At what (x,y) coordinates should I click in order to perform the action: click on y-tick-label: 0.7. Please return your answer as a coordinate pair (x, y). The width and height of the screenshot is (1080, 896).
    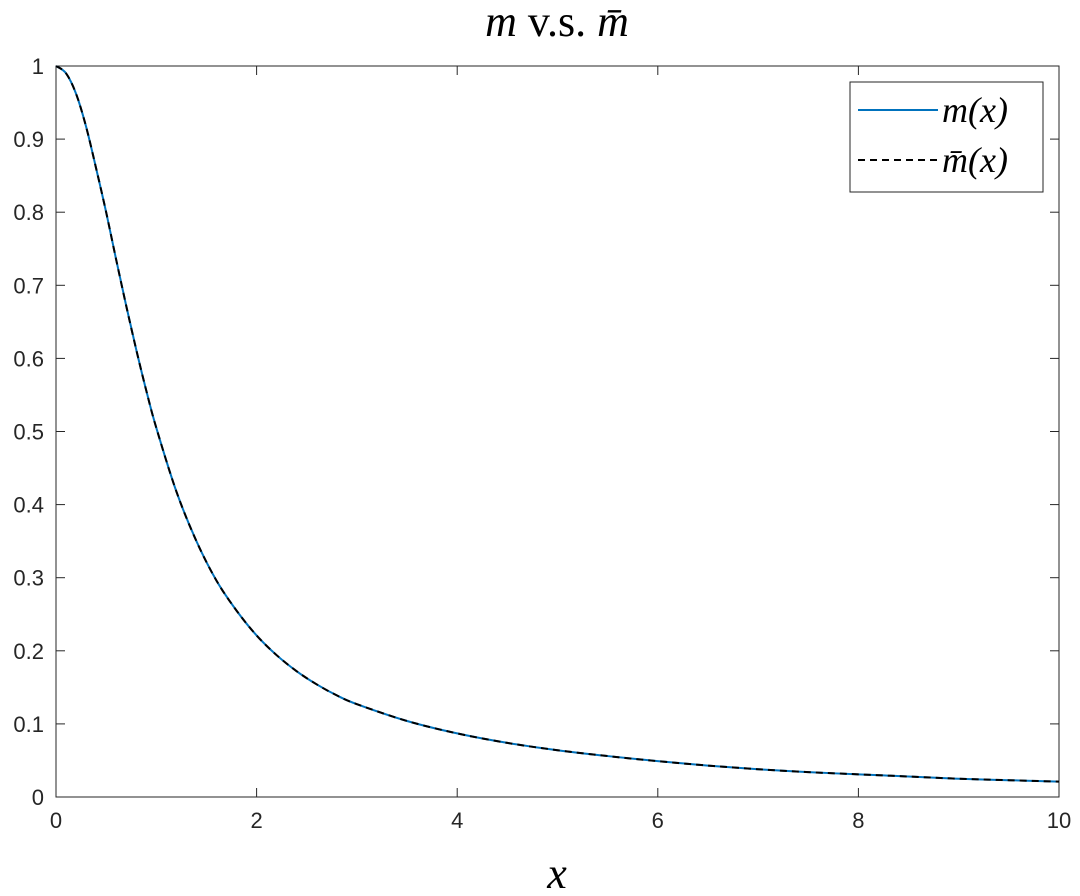
    Looking at the image, I should click on (28, 285).